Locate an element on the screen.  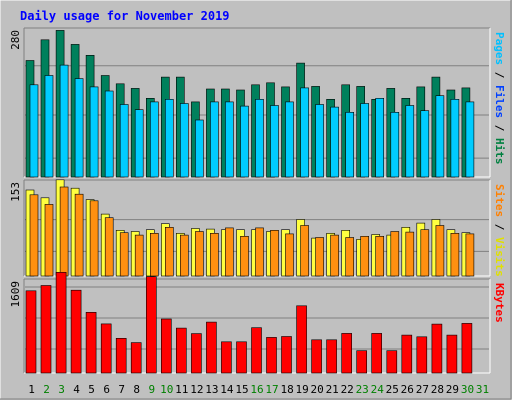
legend-visits_sites: Sites / Visits is located at coordinates (499, 230).